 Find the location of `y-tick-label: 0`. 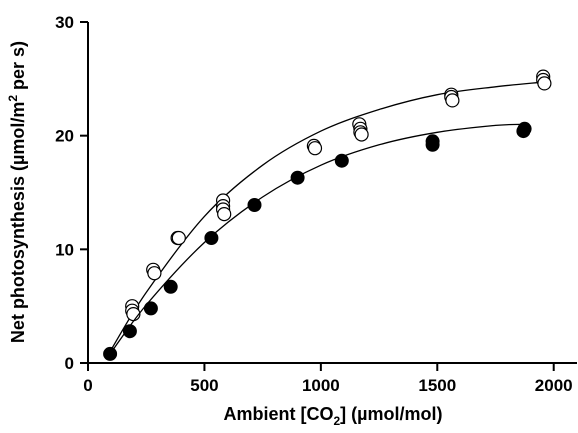

y-tick-label: 0 is located at coordinates (69, 363).